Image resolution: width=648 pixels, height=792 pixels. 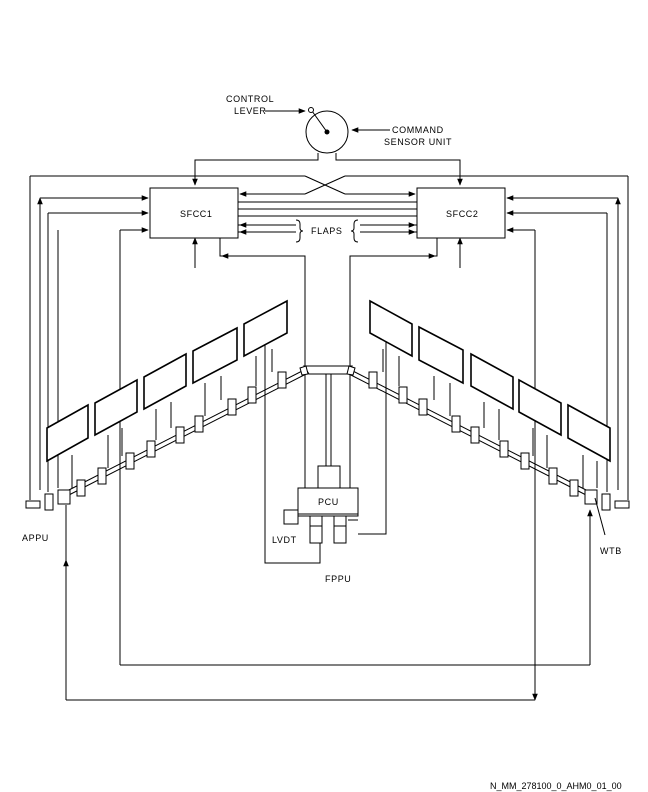 What do you see at coordinates (327, 222) in the screenshot?
I see `sfcc-crosslink` at bounding box center [327, 222].